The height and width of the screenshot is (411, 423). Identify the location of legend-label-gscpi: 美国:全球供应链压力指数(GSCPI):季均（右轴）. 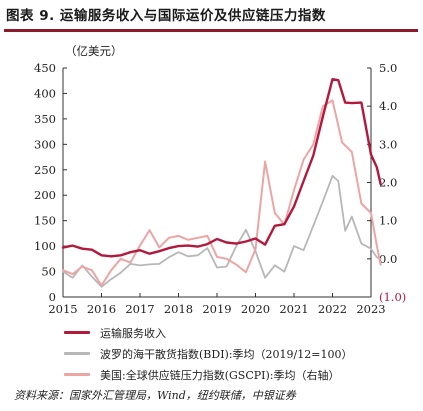
(220, 375).